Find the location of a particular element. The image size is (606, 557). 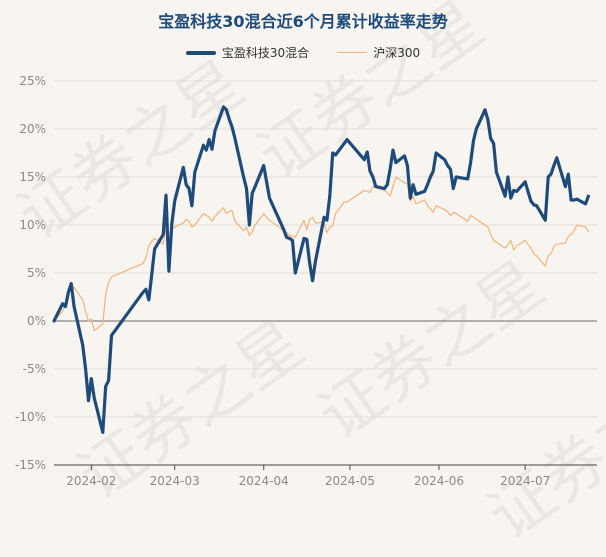

legend-swatch-fund is located at coordinates (200, 52).